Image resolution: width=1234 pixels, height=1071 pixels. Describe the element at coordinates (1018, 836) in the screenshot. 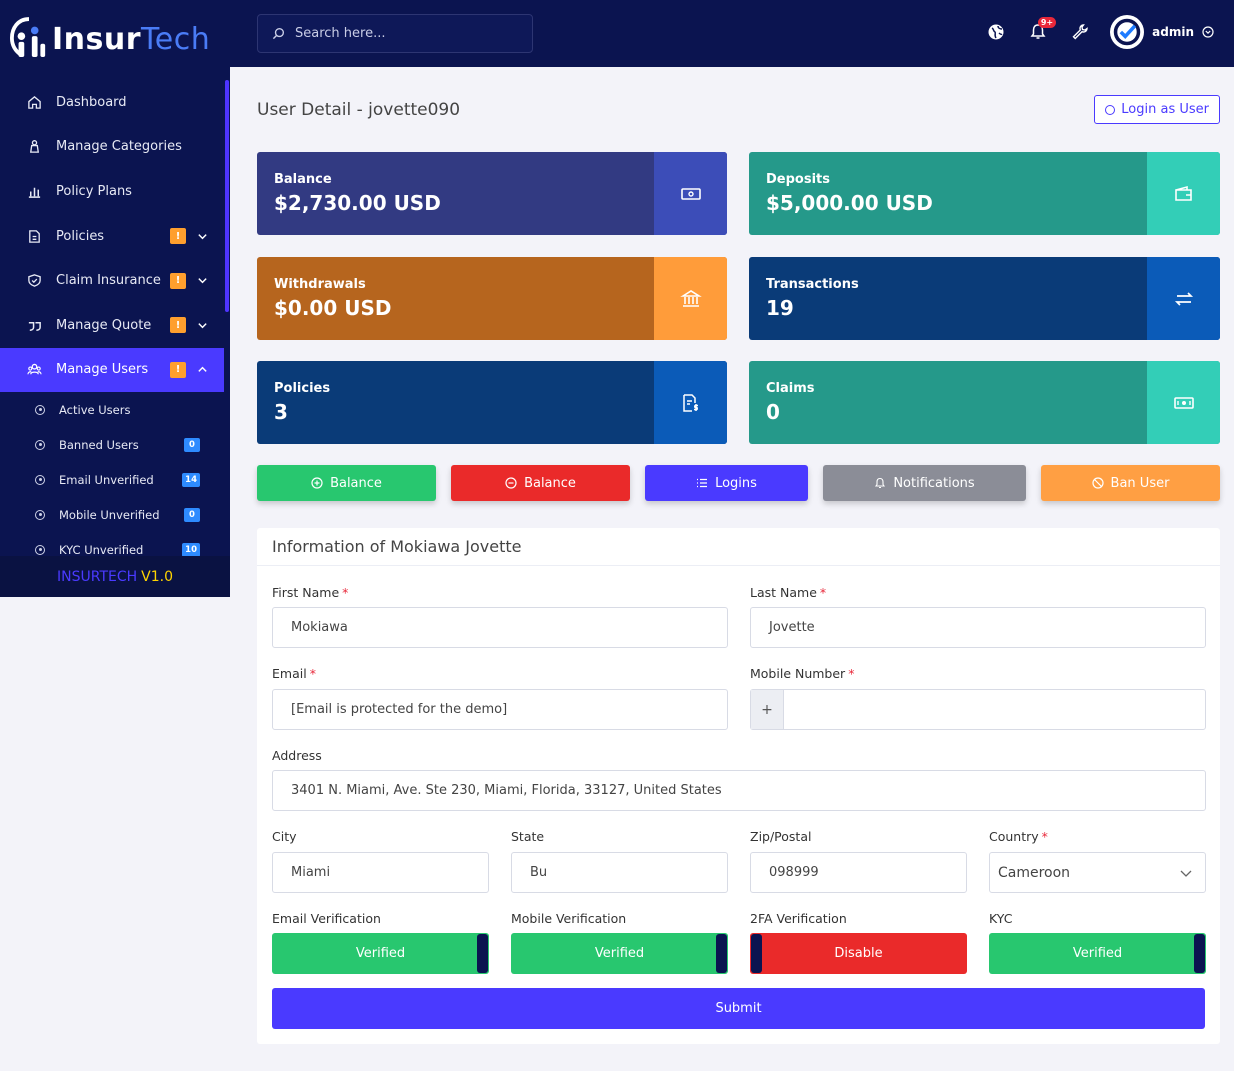

I see `country-label: Country *` at that location.